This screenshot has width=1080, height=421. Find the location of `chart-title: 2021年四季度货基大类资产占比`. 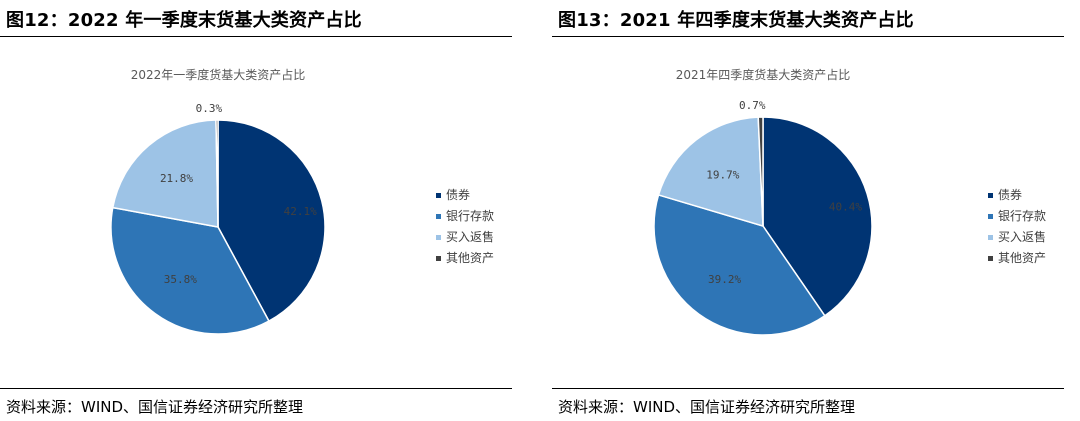

chart-title: 2021年四季度货基大类资产占比 is located at coordinates (763, 74).